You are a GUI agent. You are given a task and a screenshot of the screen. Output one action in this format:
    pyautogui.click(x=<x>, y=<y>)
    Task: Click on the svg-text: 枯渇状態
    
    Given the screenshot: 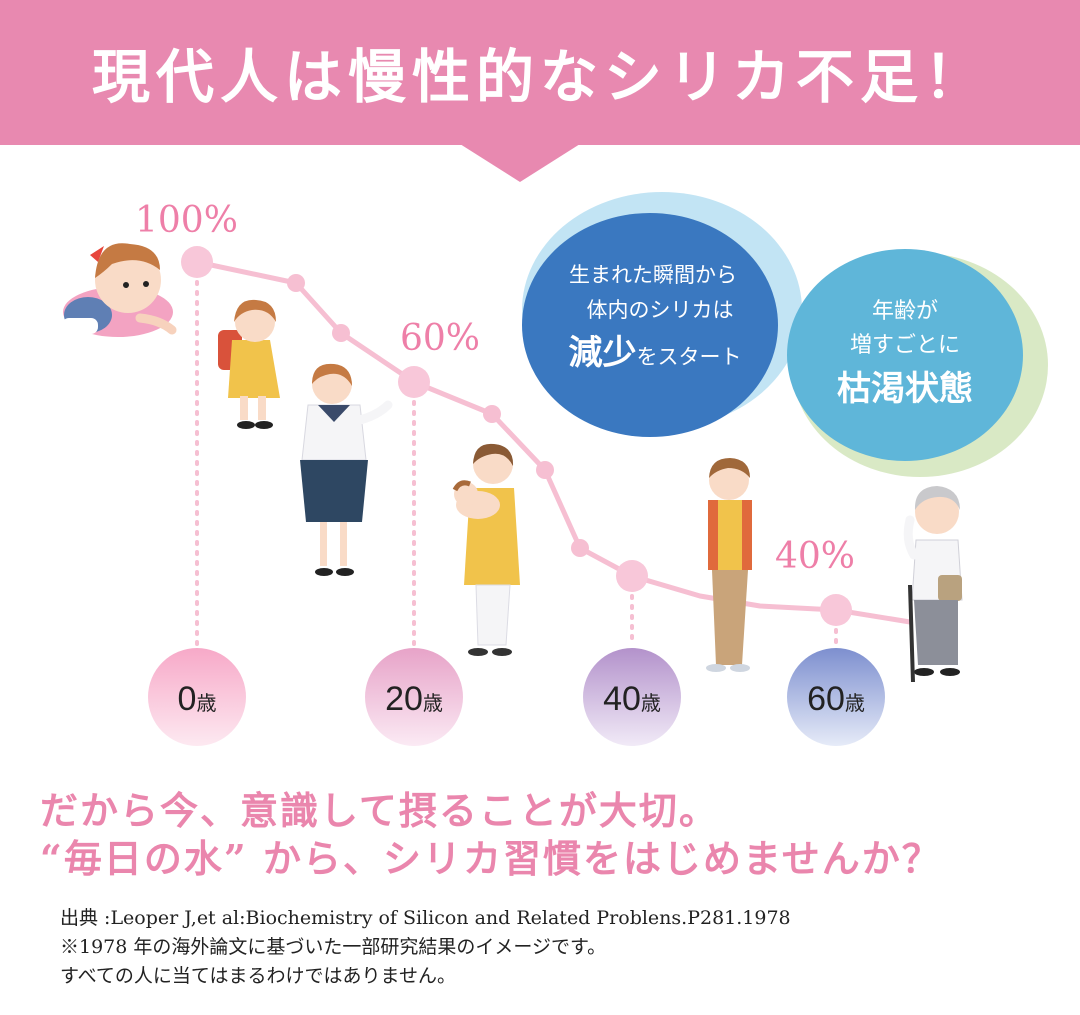 What is the action you would take?
    pyautogui.click(x=905, y=389)
    